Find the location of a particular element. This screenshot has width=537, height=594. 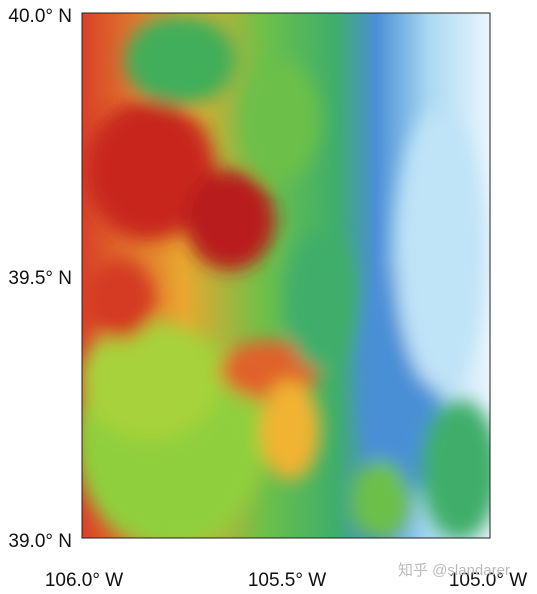

watermark: 知乎 @slandarer is located at coordinates (454, 570).